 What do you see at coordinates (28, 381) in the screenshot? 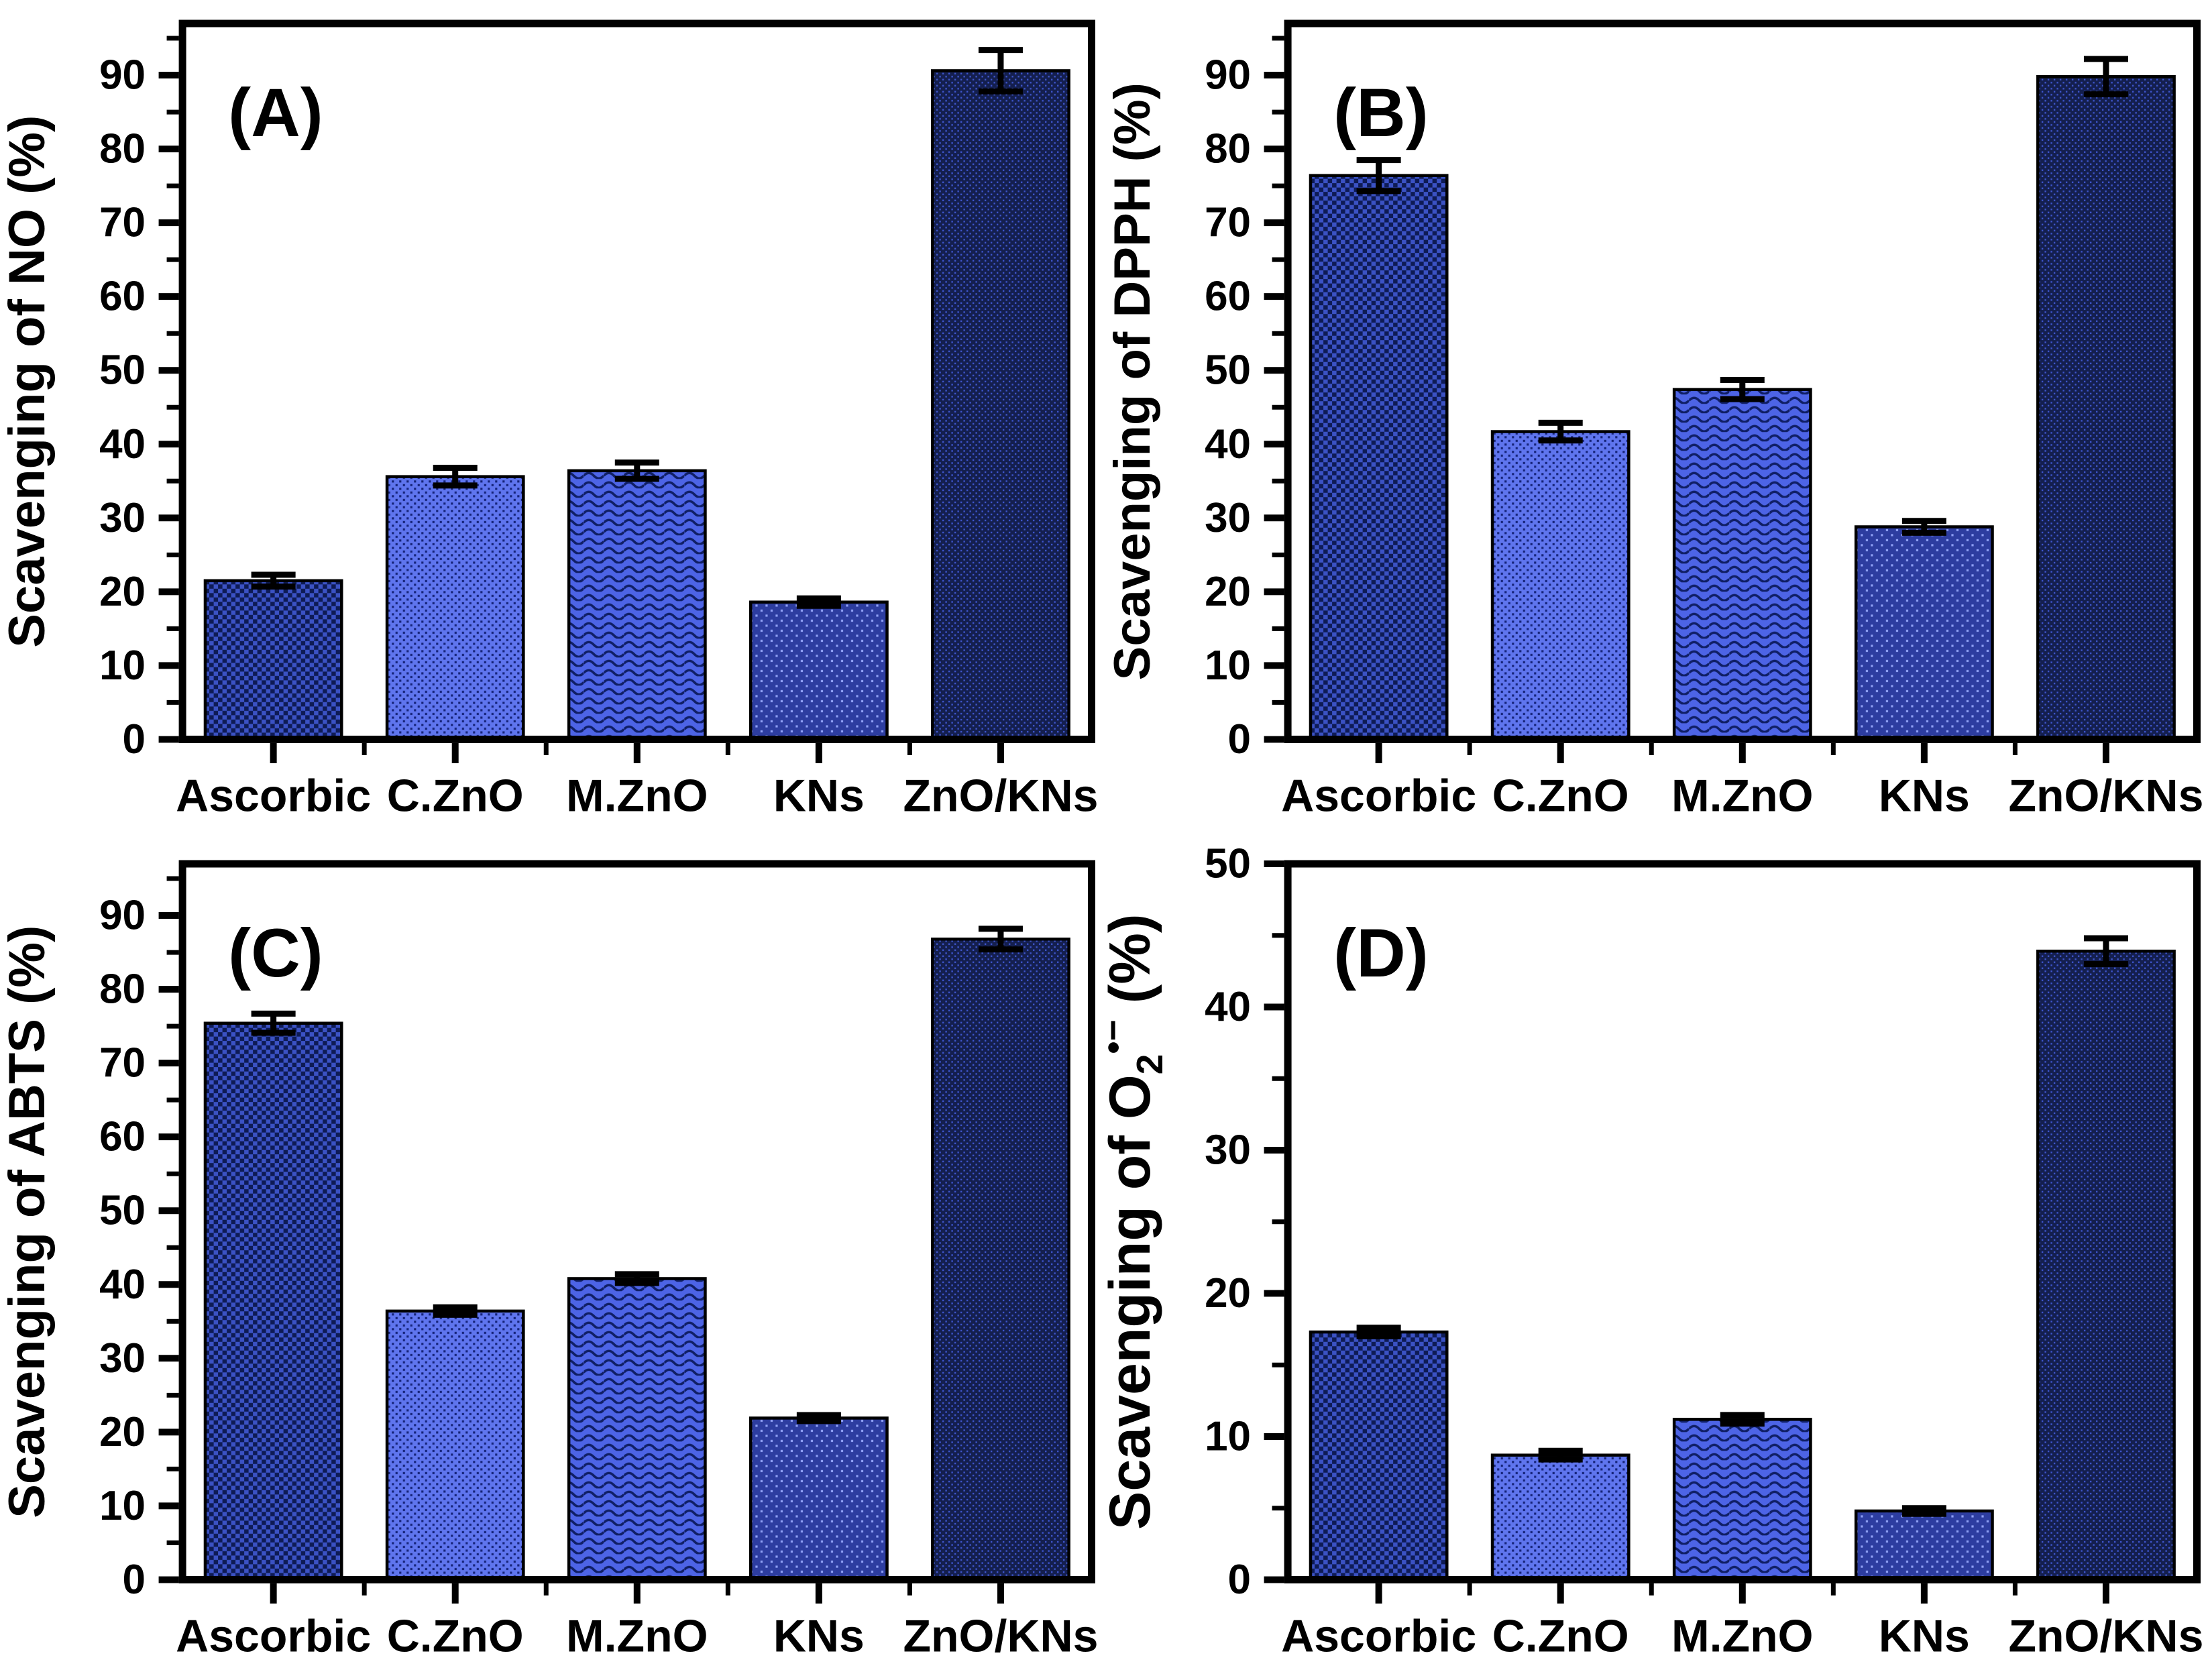
I see `y-axis-label: Scavenging of NO (%)` at bounding box center [28, 381].